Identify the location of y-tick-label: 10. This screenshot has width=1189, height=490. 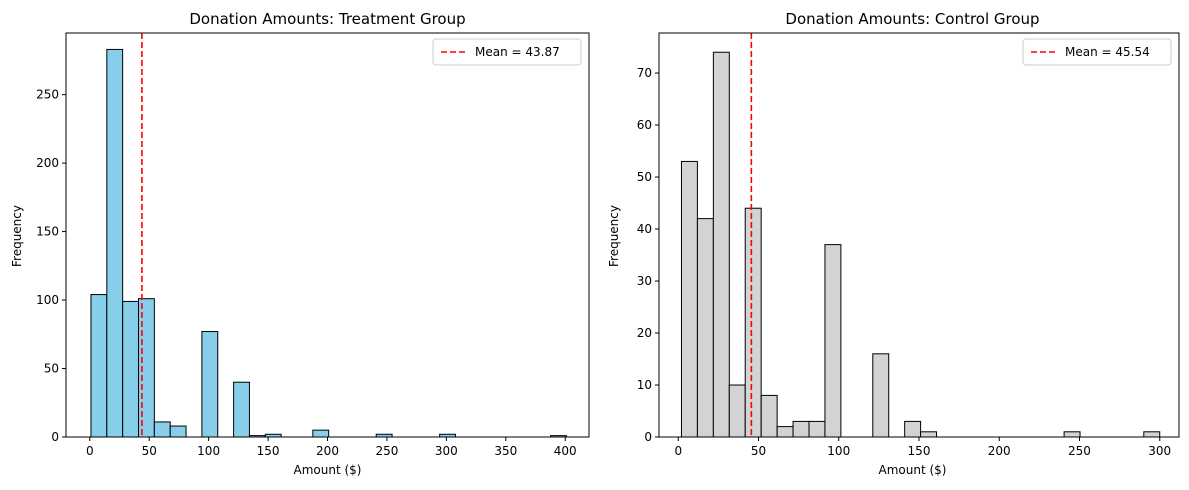
(644, 385).